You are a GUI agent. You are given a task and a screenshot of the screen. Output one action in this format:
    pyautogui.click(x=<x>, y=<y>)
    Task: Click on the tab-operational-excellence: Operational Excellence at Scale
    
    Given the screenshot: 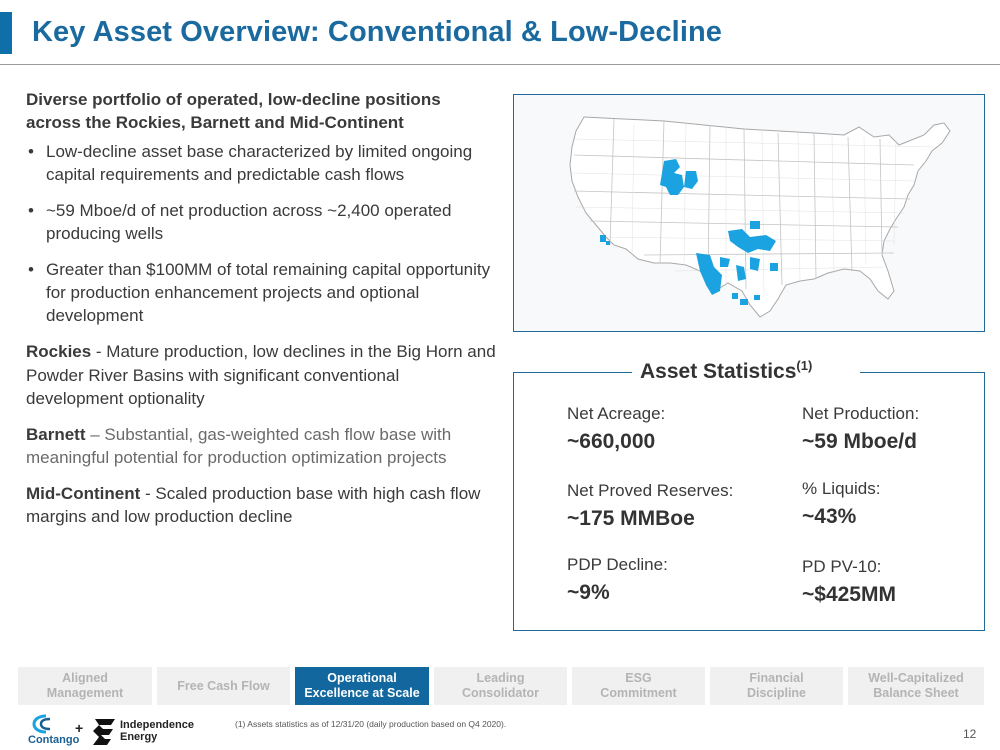 What is the action you would take?
    pyautogui.click(x=362, y=686)
    